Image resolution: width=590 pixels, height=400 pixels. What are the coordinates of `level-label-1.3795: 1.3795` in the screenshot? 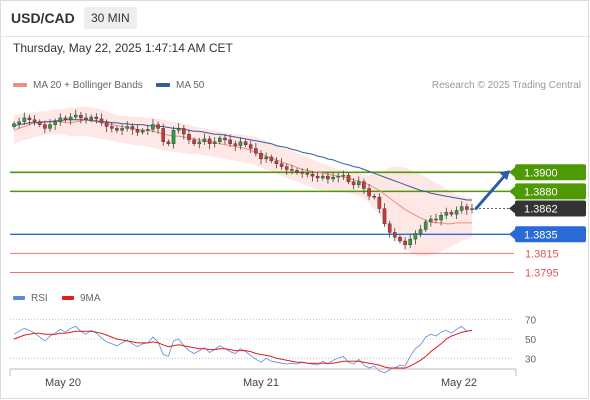 It's located at (542, 273).